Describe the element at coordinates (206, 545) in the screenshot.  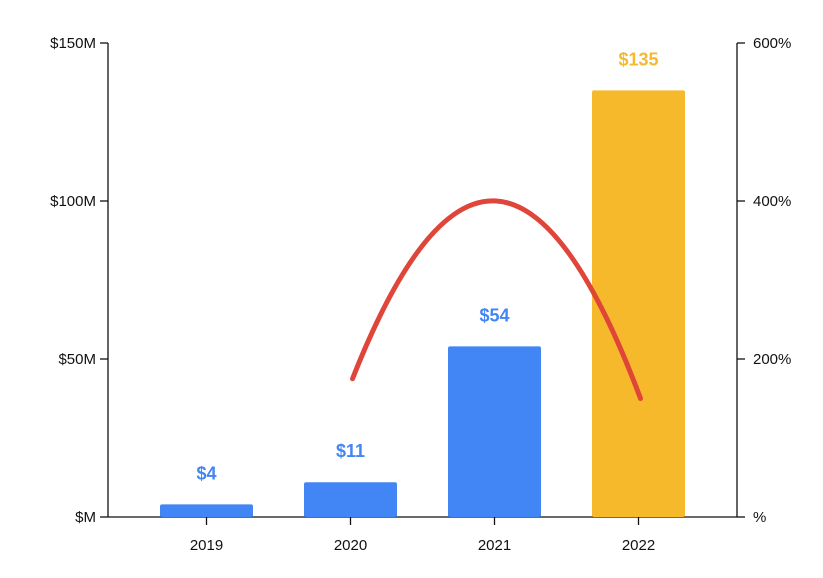
I see `x-tick-label: 2019` at that location.